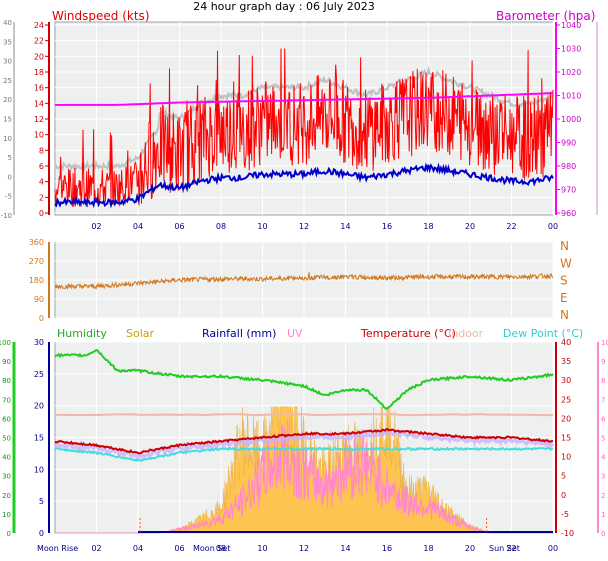  What do you see at coordinates (9, 534) in the screenshot?
I see `humidity-tick-label: 0` at bounding box center [9, 534].